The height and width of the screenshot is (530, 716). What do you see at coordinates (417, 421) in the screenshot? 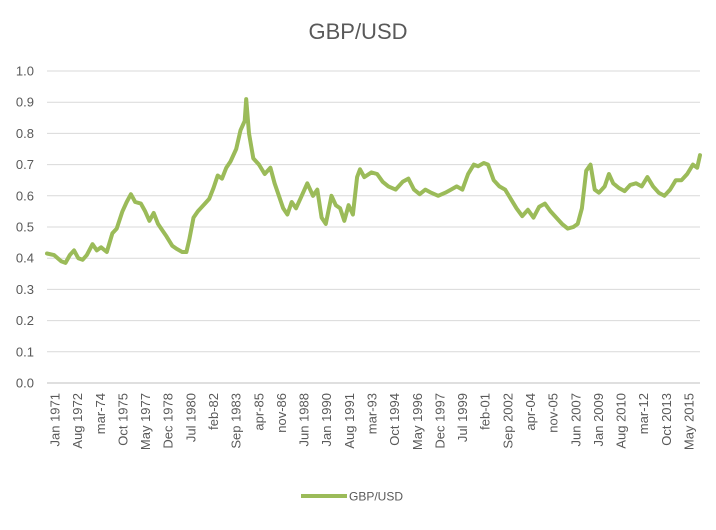
I see `x-tick-label: May 1996` at bounding box center [417, 421].